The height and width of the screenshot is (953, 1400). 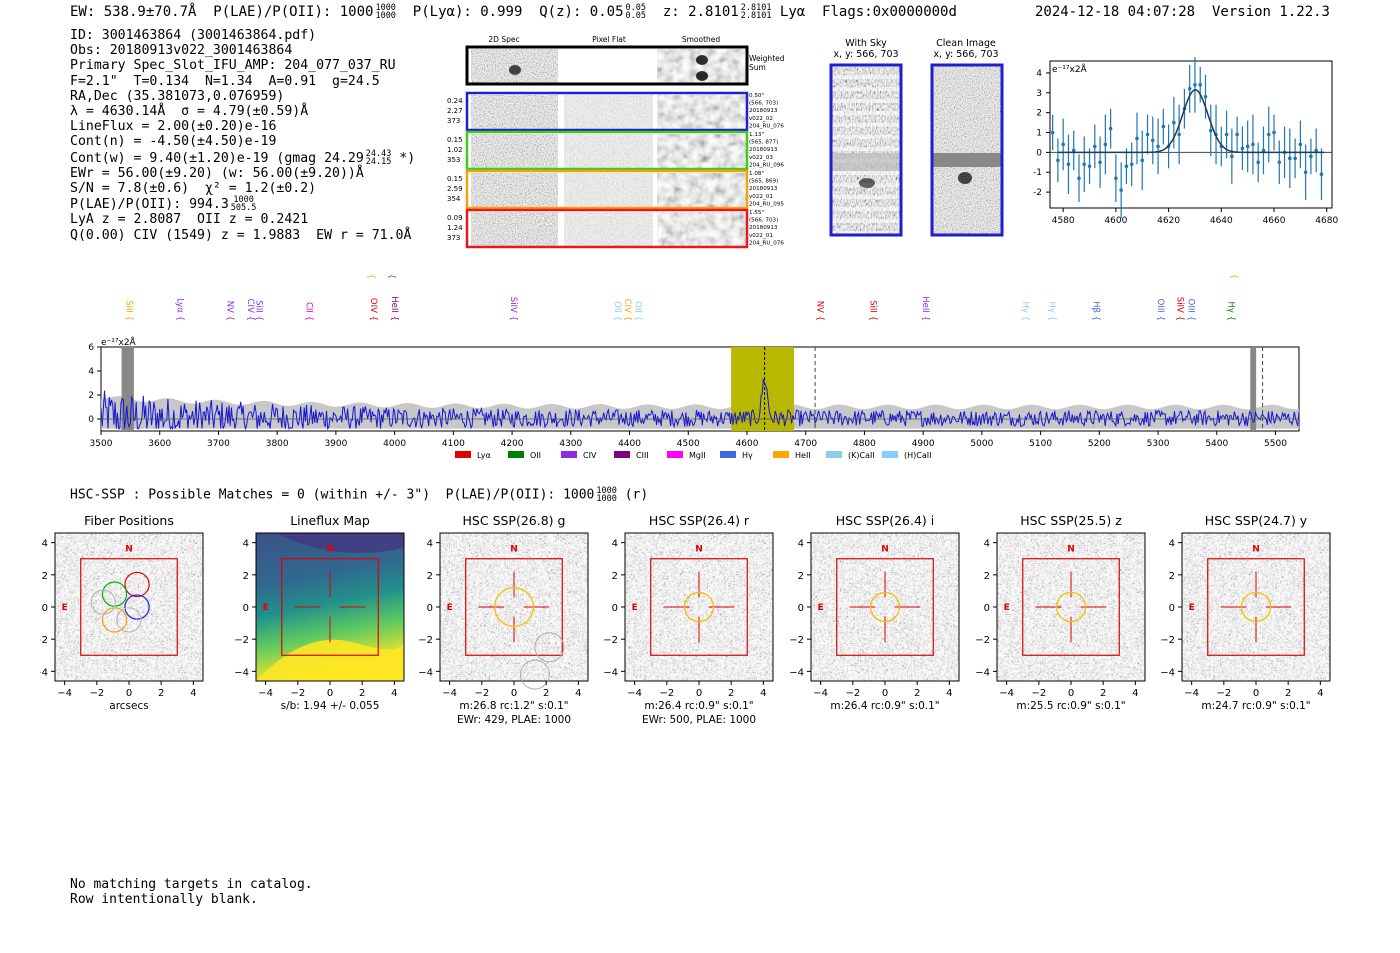 What do you see at coordinates (607, 150) in the screenshot?
I see `cutout-row-border` at bounding box center [607, 150].